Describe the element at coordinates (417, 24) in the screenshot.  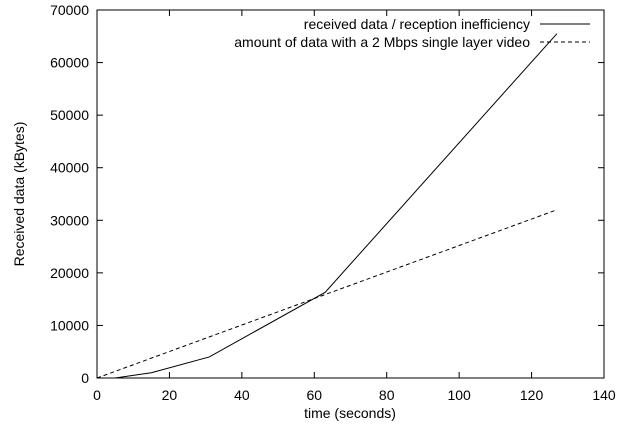
I see `legend-label-series-1: received data / reception inefficiency` at that location.